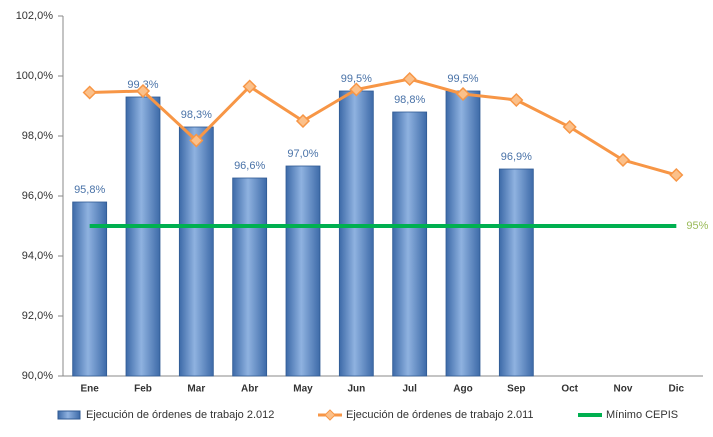 The image size is (713, 437). What do you see at coordinates (462, 389) in the screenshot?
I see `x-tick-label: Ago` at bounding box center [462, 389].